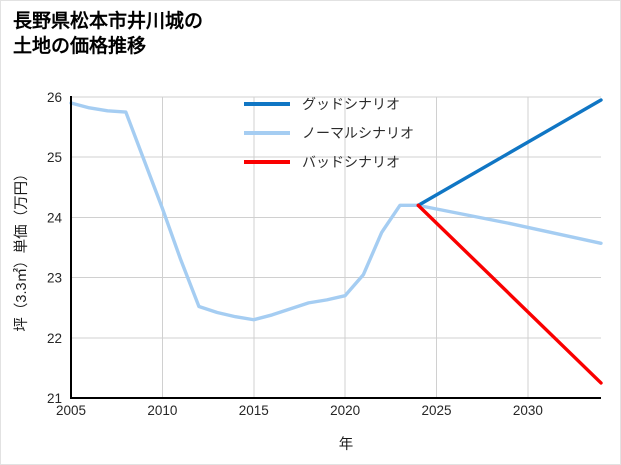  What do you see at coordinates (436, 410) in the screenshot?
I see `x-tick-label: 2025` at bounding box center [436, 410].